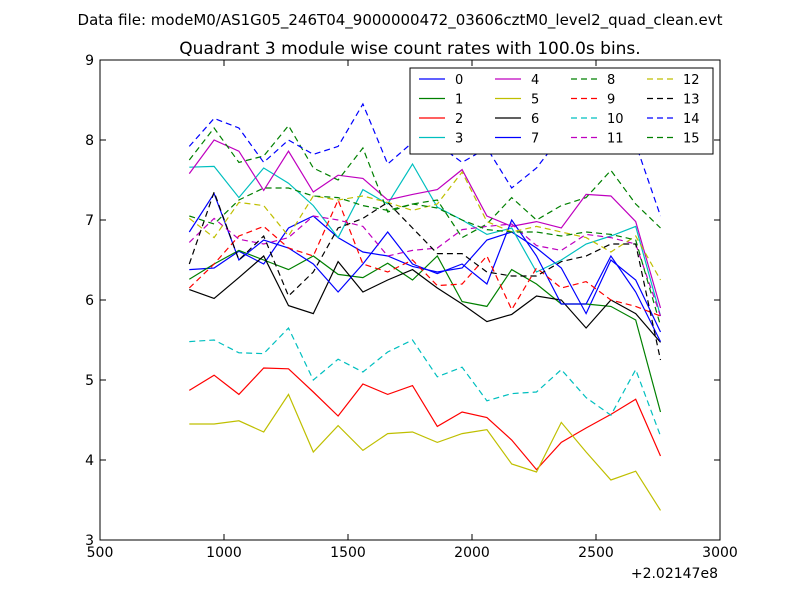 This screenshot has width=800, height=600. Describe the element at coordinates (535, 139) in the screenshot. I see `legend-label-7: 7` at that location.